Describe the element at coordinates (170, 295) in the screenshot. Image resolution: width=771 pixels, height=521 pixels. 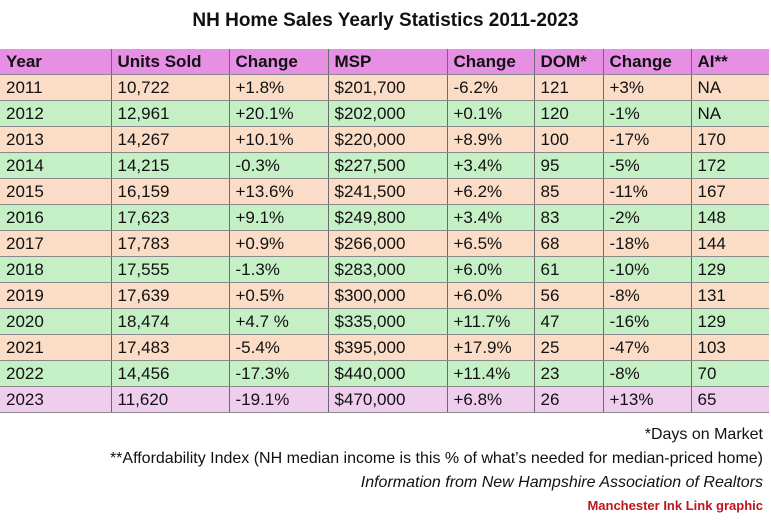
I see `cell-units-sold: 17,639` at that location.